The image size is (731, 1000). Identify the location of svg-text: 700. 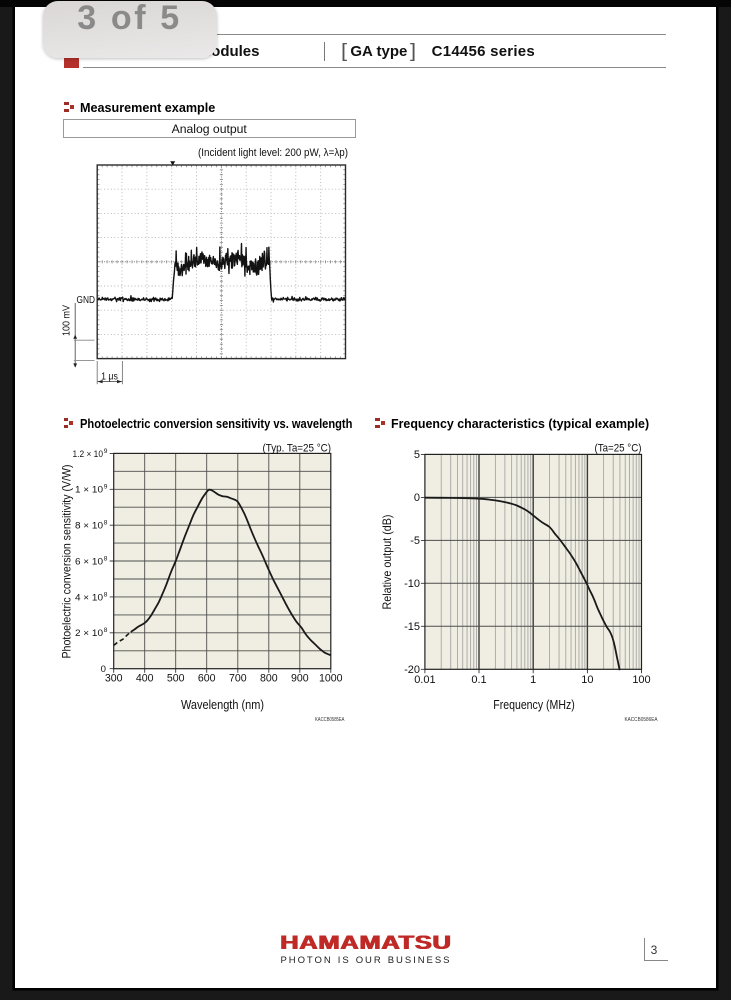
(238, 679).